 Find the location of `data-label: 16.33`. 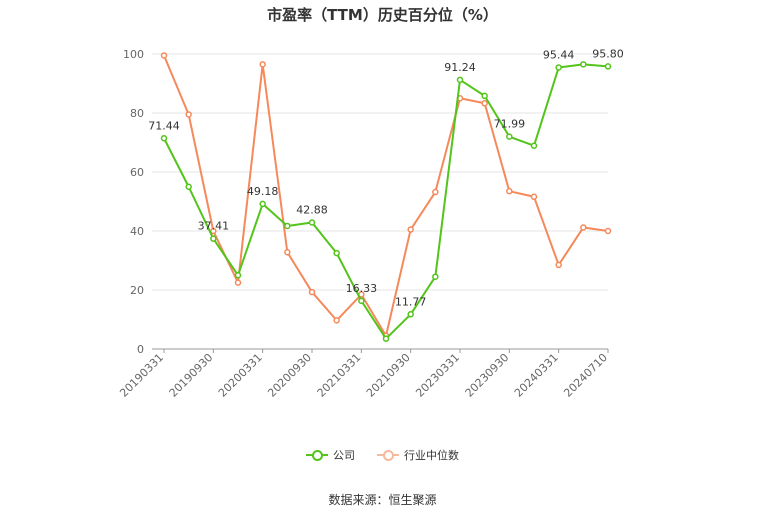

data-label: 16.33 is located at coordinates (362, 288).